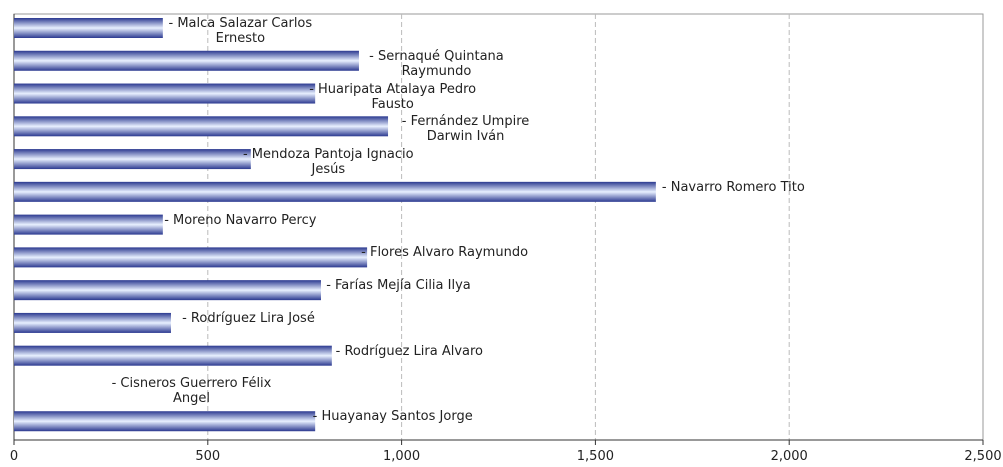 Image resolution: width=1003 pixels, height=467 pixels. Describe the element at coordinates (445, 253) in the screenshot. I see `category-label: - Flores Alvaro Raymundo` at that location.